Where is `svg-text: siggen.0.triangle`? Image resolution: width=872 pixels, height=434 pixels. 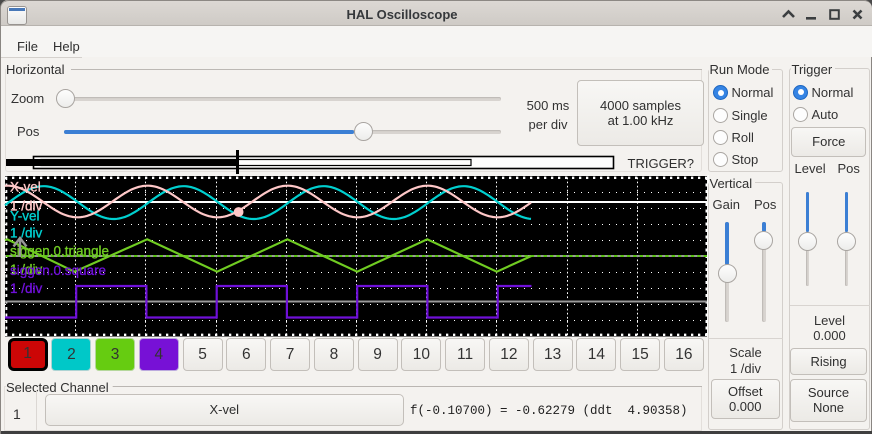 svg-text: siggen.0.triangle is located at coordinates (59, 251).